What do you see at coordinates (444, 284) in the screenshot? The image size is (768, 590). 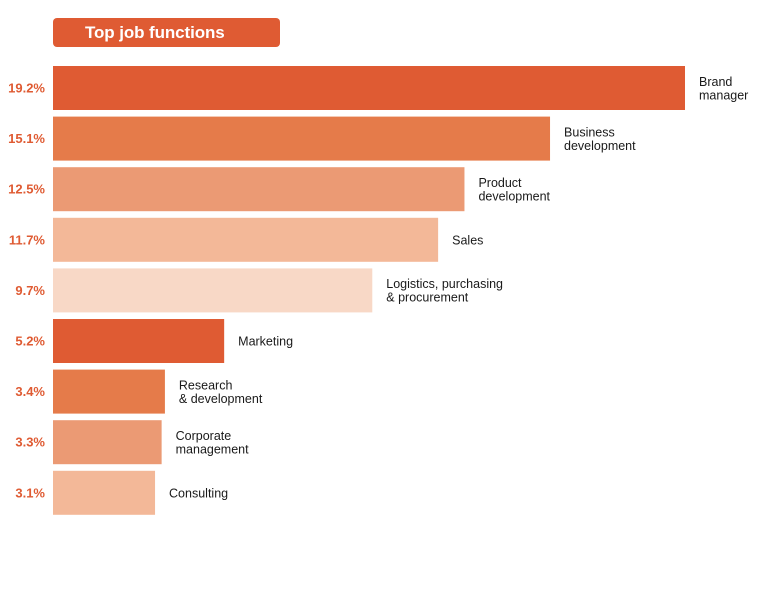 I see `category-label: Logistics, purchasing` at bounding box center [444, 284].